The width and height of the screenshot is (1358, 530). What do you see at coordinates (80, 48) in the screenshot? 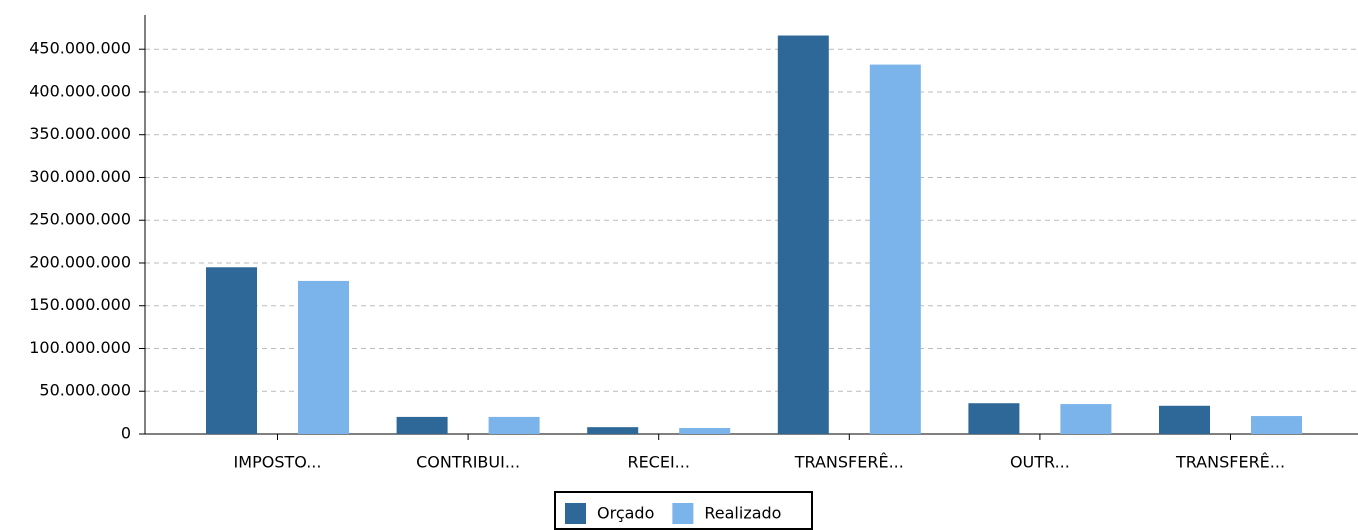
I see `y-tick-label: 450.000.000` at bounding box center [80, 48].